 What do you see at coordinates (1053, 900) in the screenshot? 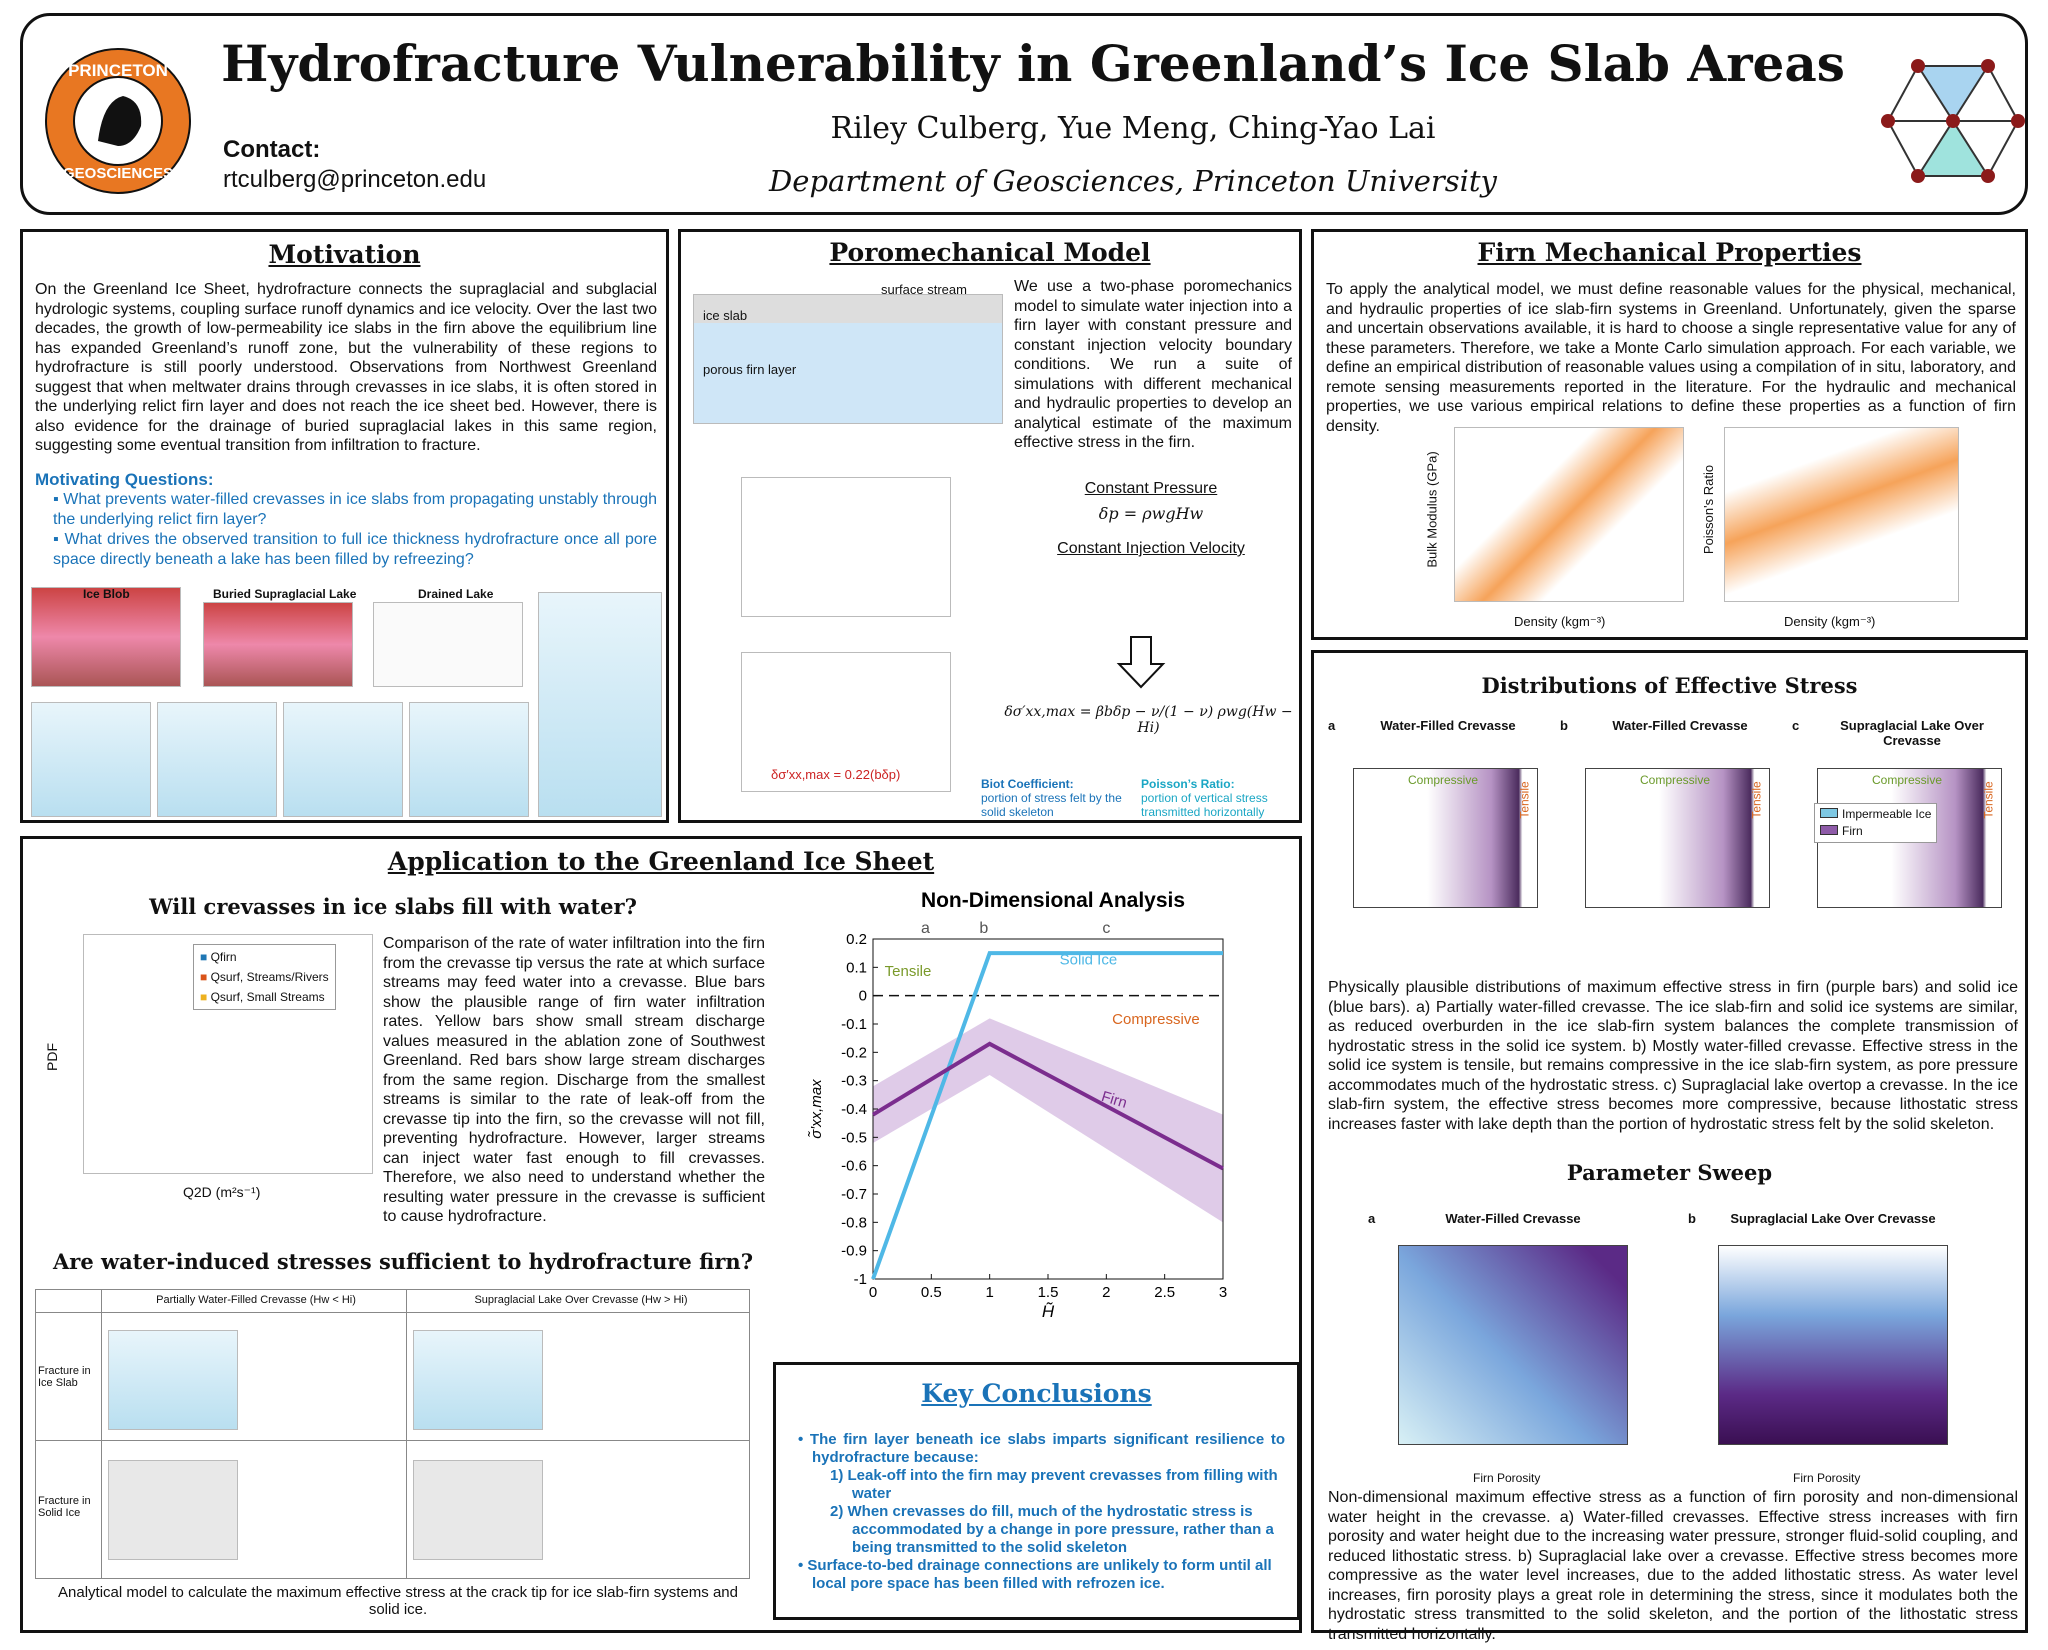
I see `chart-title: Non-Dimensional Analysis` at bounding box center [1053, 900].